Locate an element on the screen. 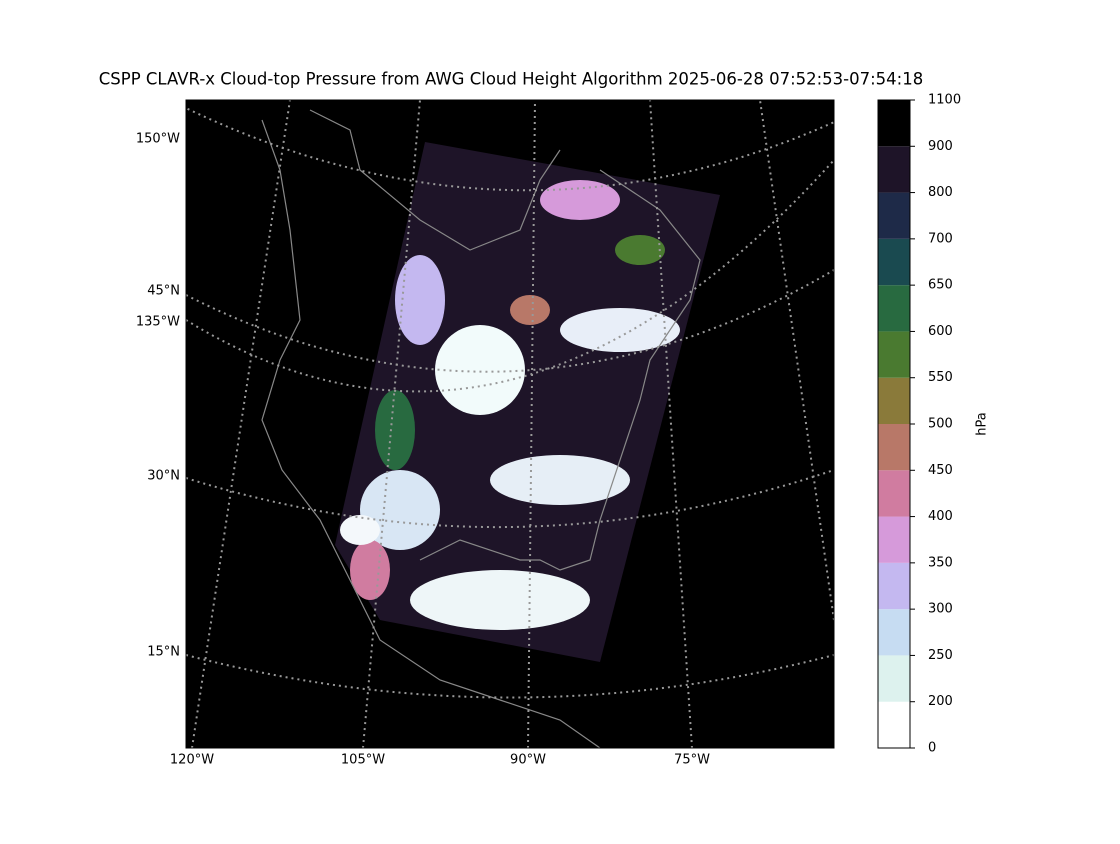  lon-label: 150°W is located at coordinates (158, 139).